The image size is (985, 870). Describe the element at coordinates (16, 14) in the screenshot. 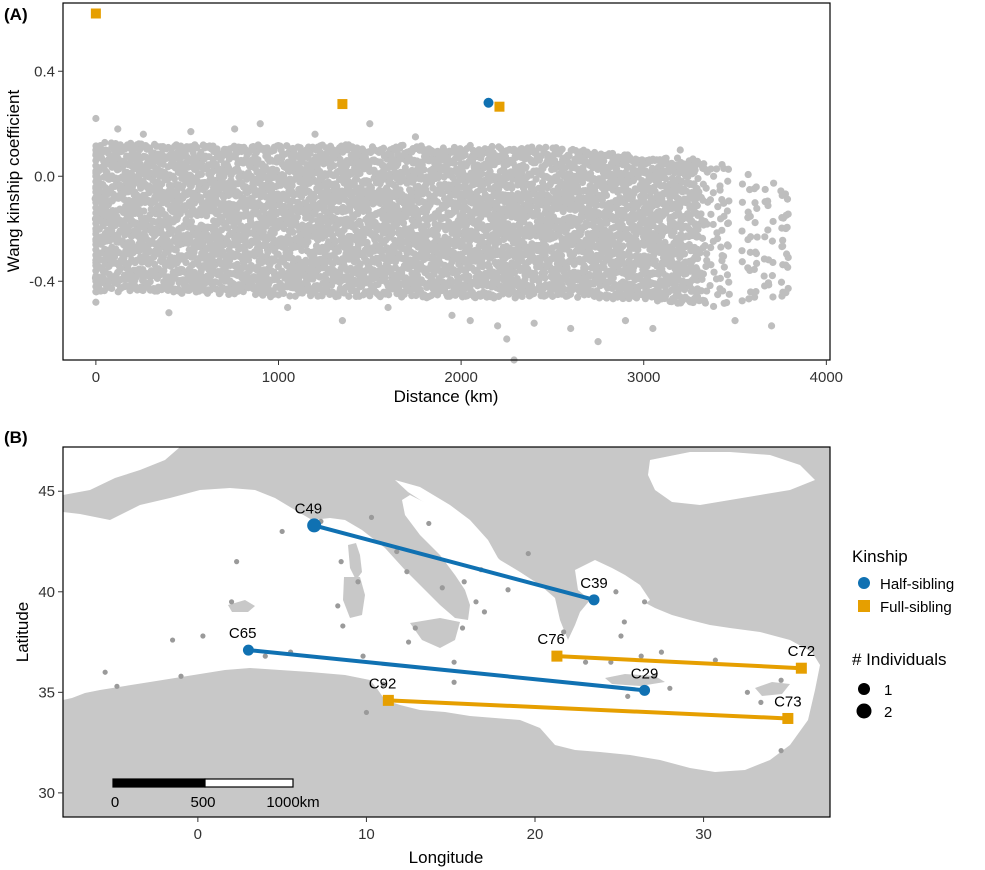

I see `panel-label-a: (A)` at that location.